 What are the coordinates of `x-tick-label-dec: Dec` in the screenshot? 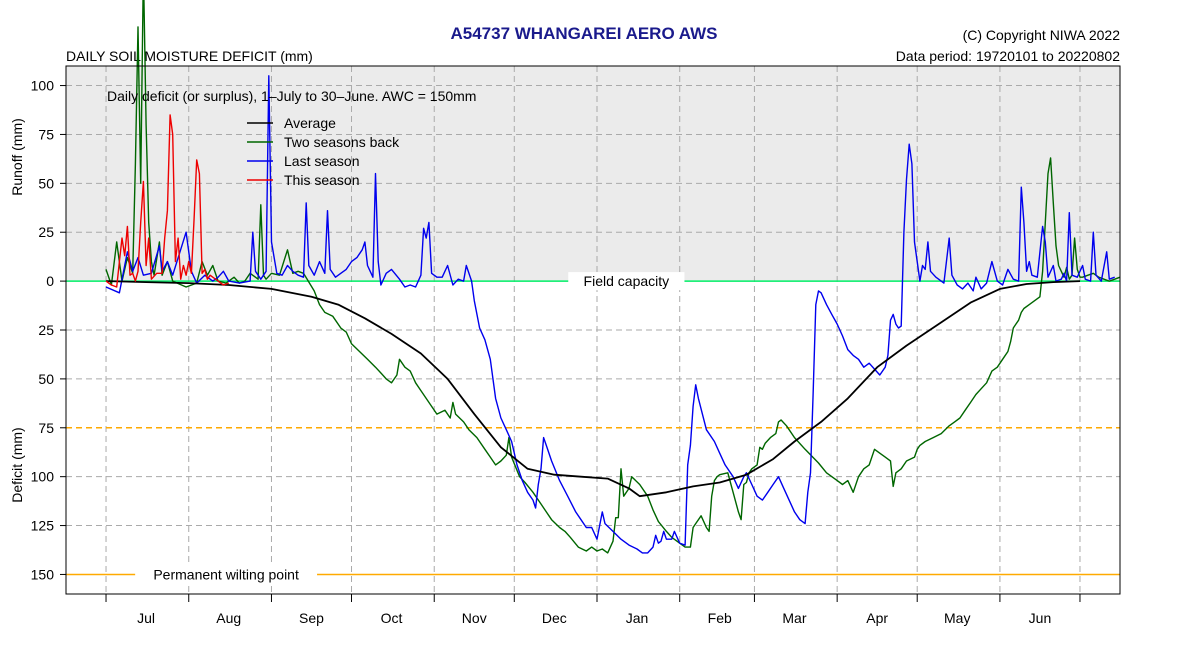 It's located at (554, 618).